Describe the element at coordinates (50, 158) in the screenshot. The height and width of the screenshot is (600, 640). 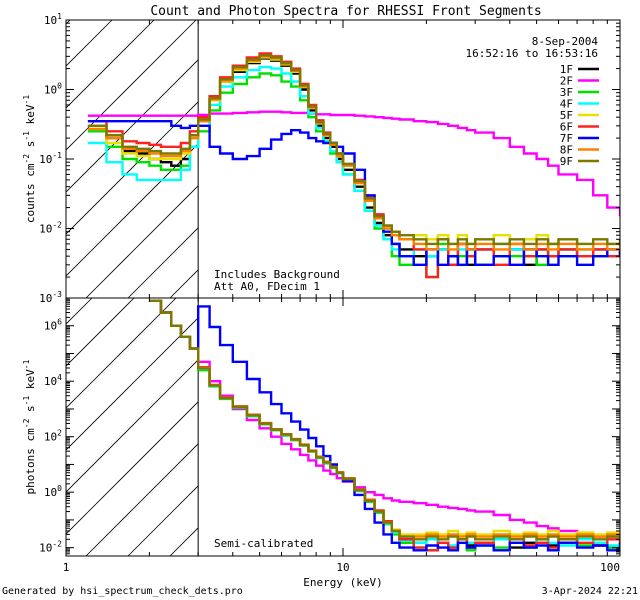
I see `y-tick-label-counts: 10⁻¹` at that location.